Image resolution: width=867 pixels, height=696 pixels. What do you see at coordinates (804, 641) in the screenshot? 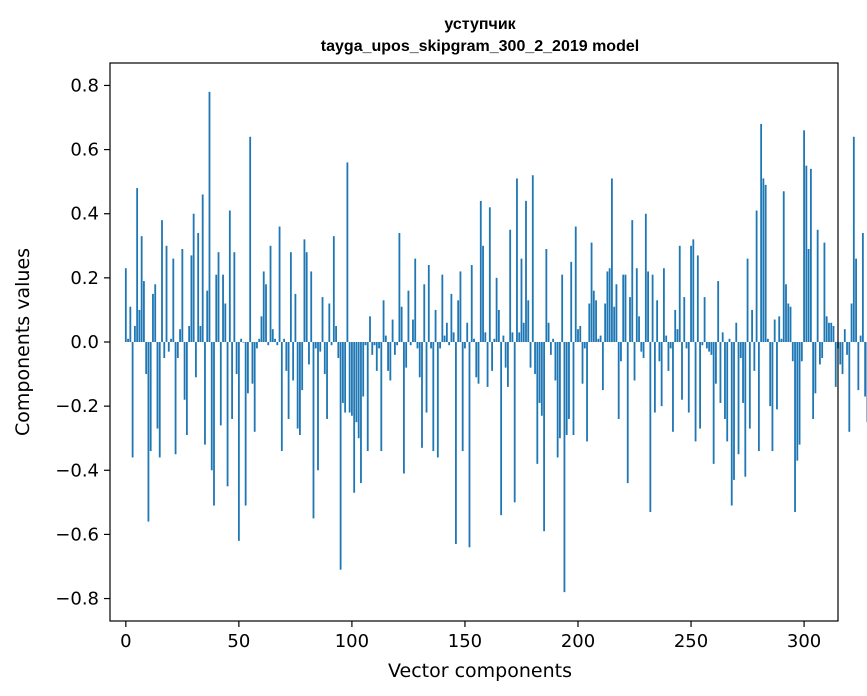
I see `x-tick-label: 300` at bounding box center [804, 641].